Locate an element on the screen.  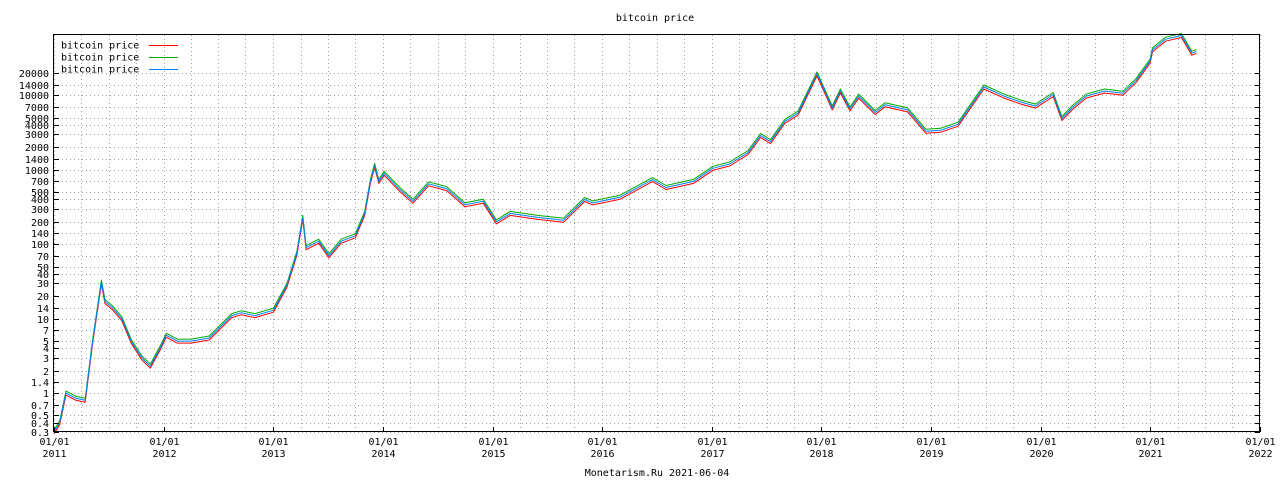
y-tick-label: 0.5 is located at coordinates (40, 416).